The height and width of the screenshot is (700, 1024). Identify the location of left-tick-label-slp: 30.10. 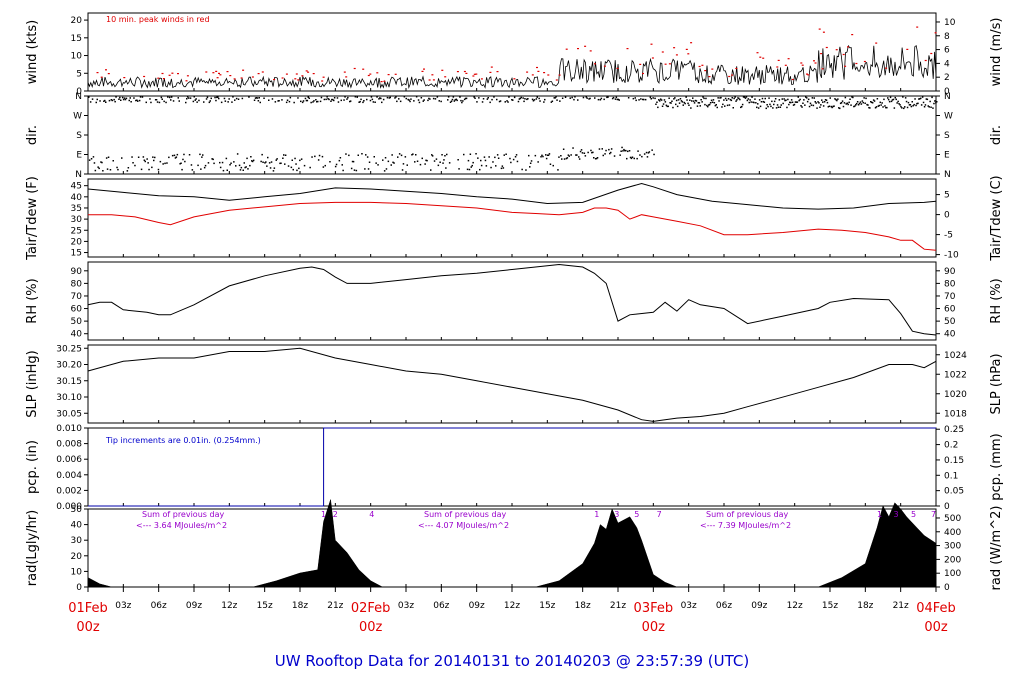
(69, 398).